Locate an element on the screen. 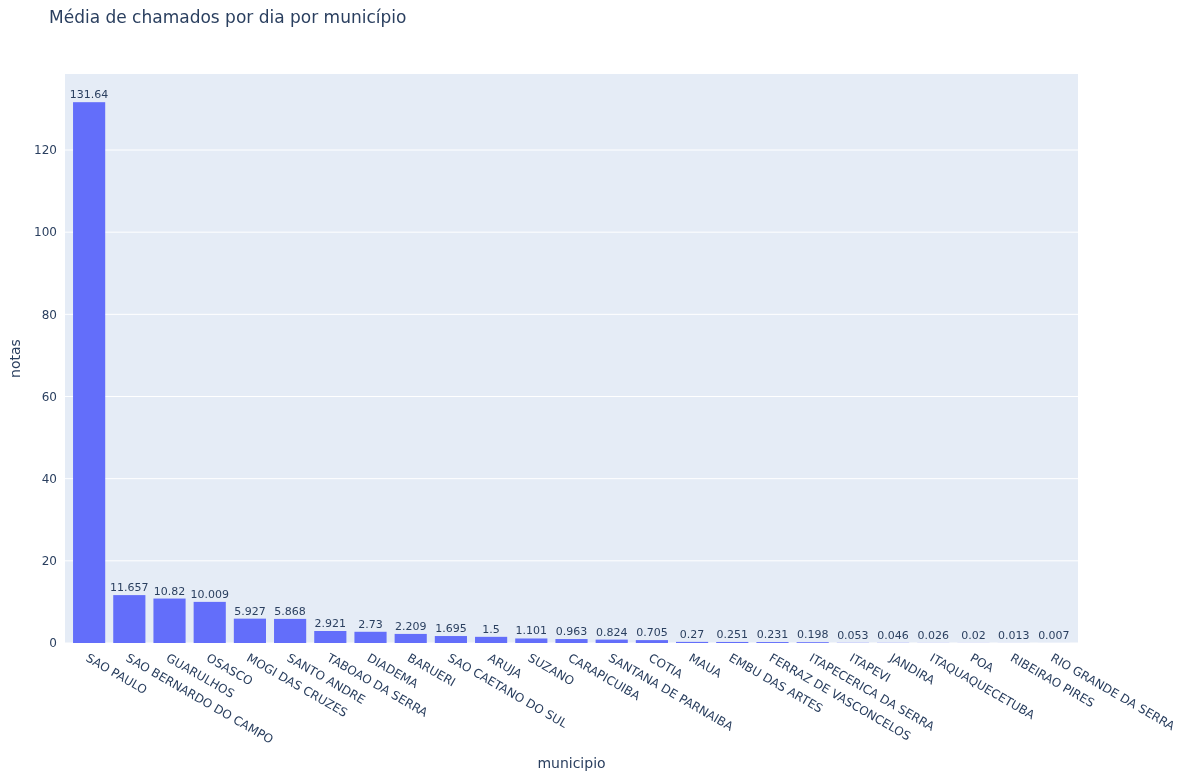  x-axis-title: municipio is located at coordinates (571, 763).